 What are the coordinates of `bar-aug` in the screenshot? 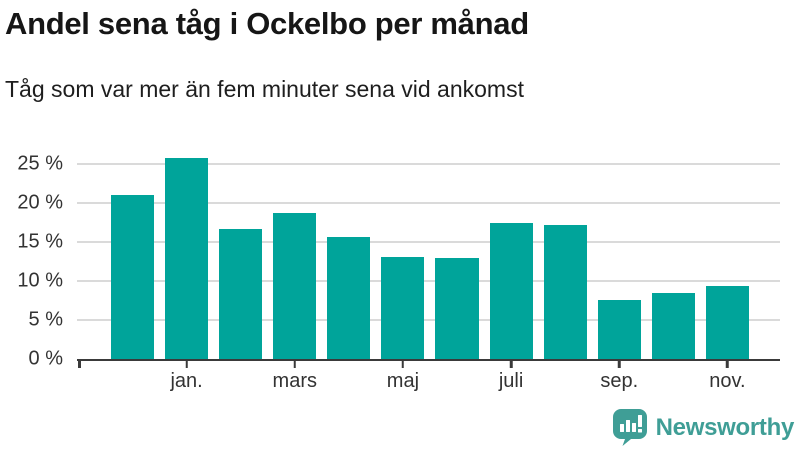 It's located at (565, 291).